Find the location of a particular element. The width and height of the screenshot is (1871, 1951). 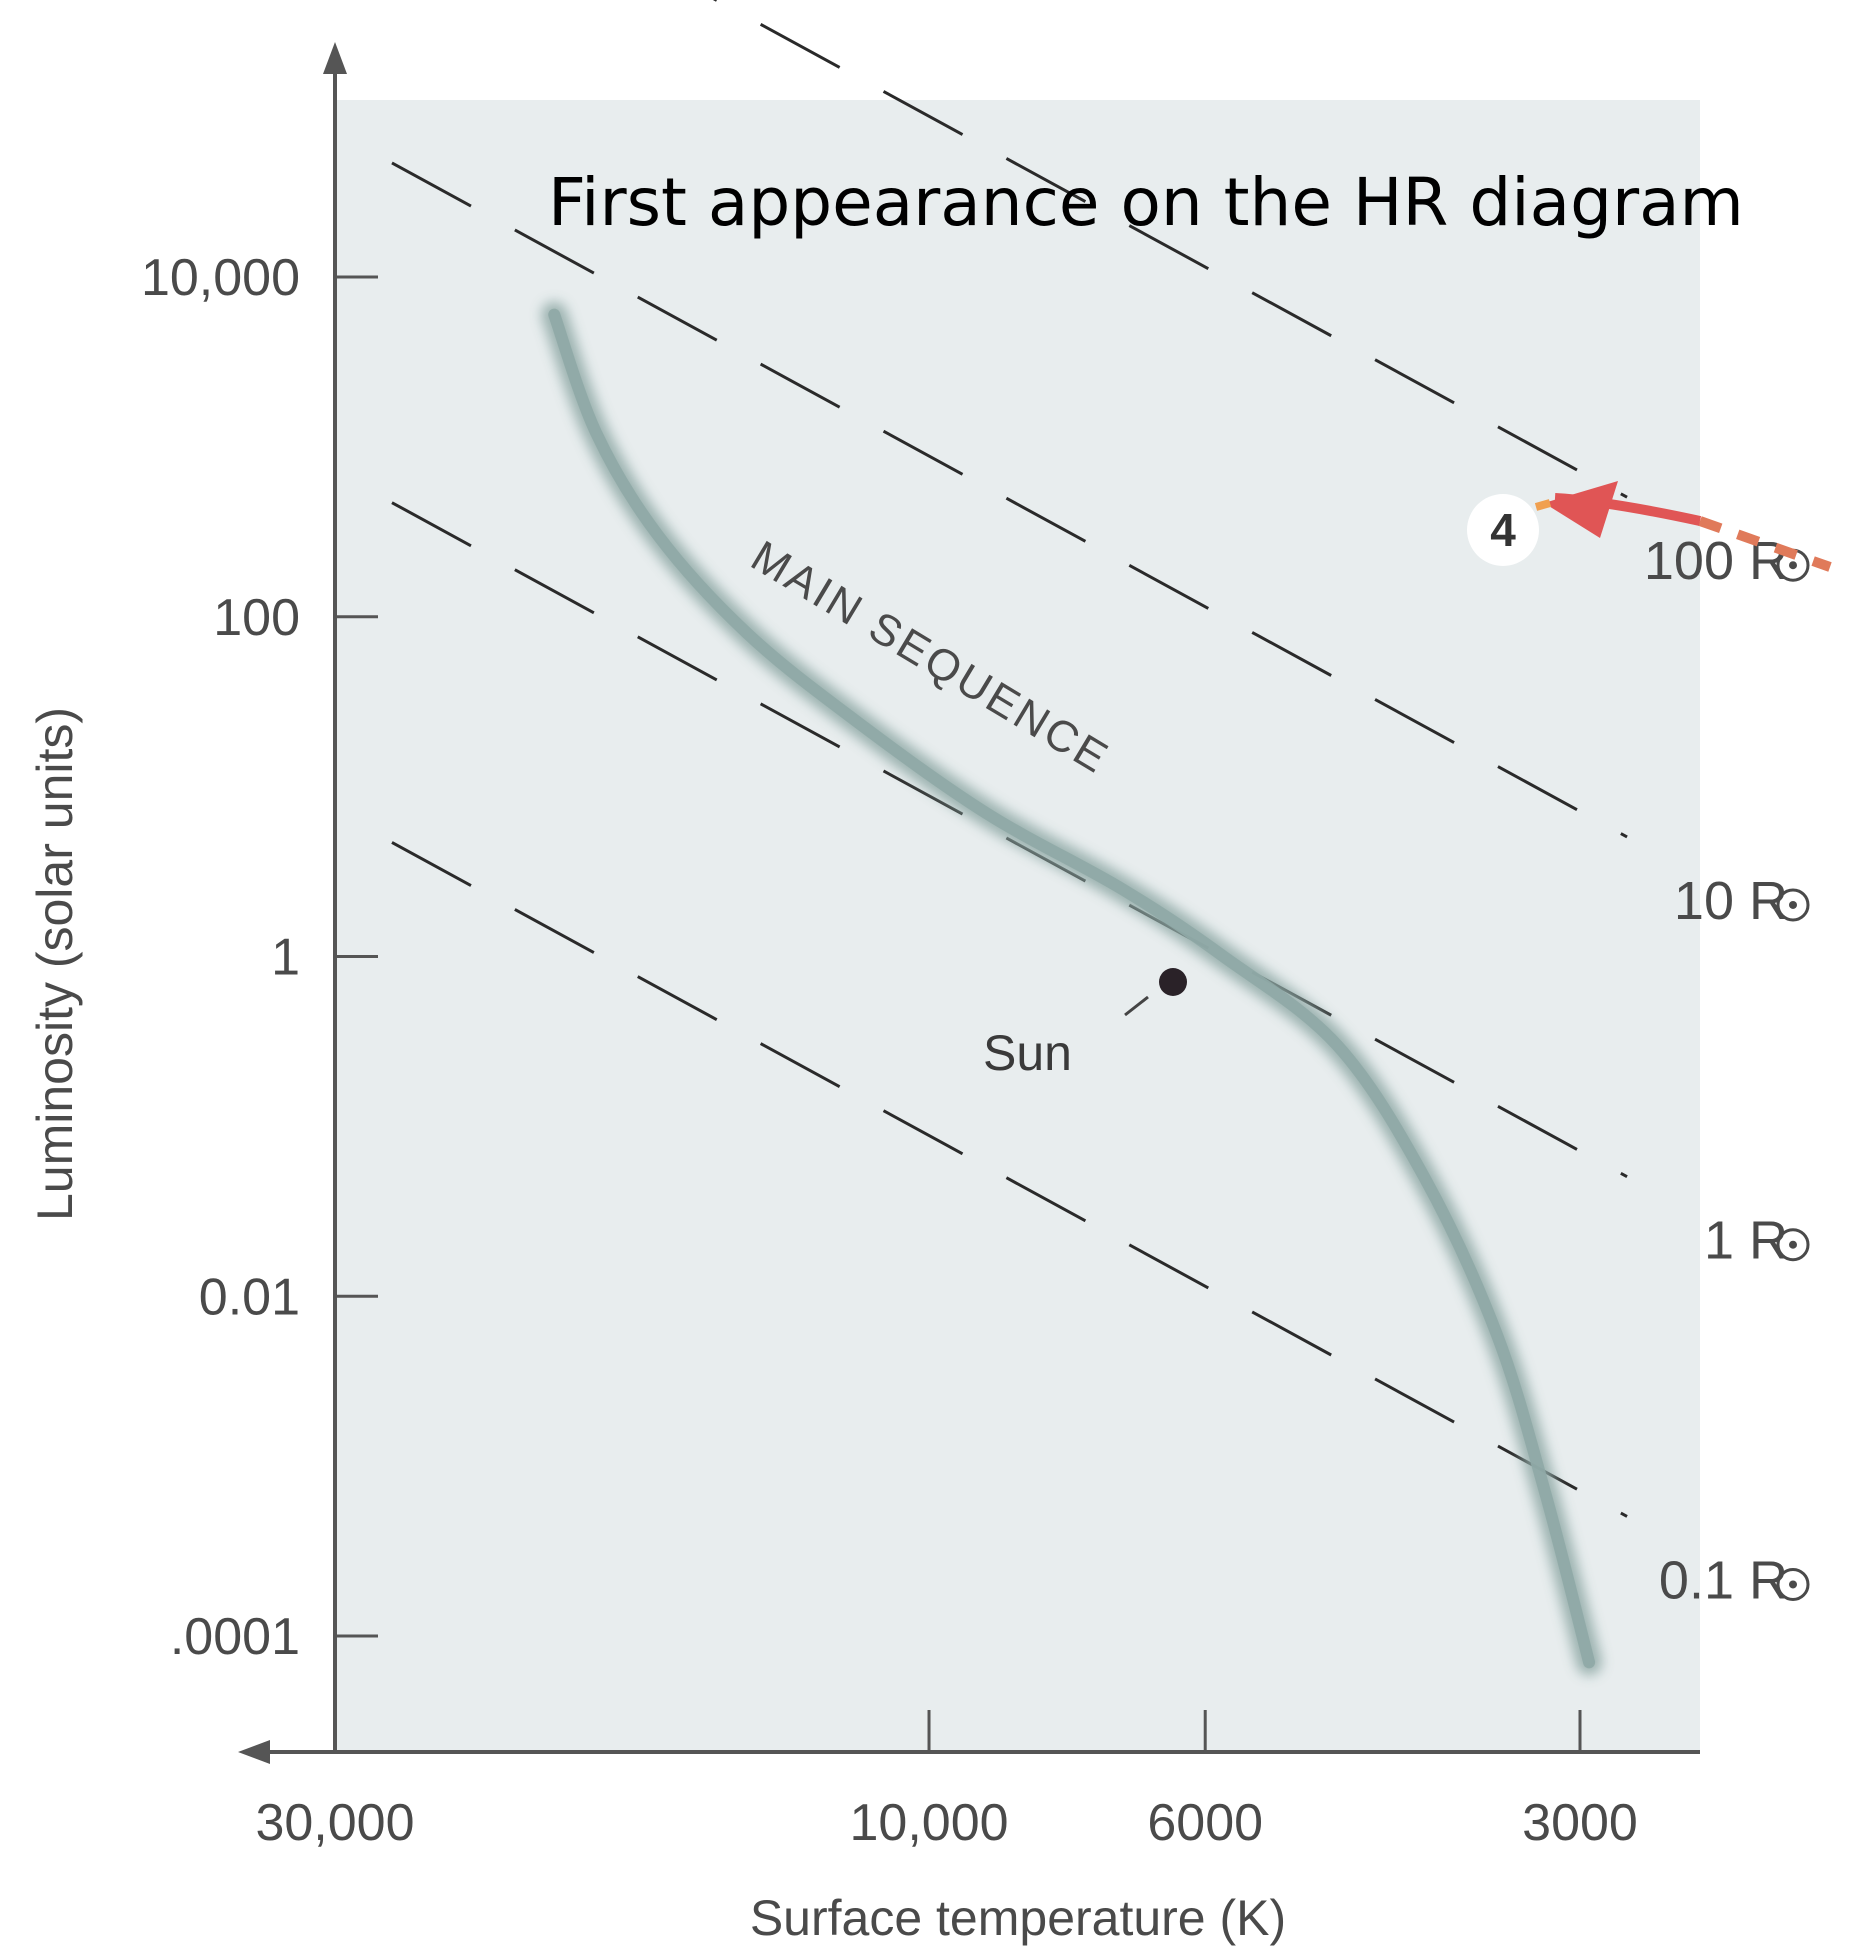

chart-title: First appearance on the HR diagram is located at coordinates (1146, 202).